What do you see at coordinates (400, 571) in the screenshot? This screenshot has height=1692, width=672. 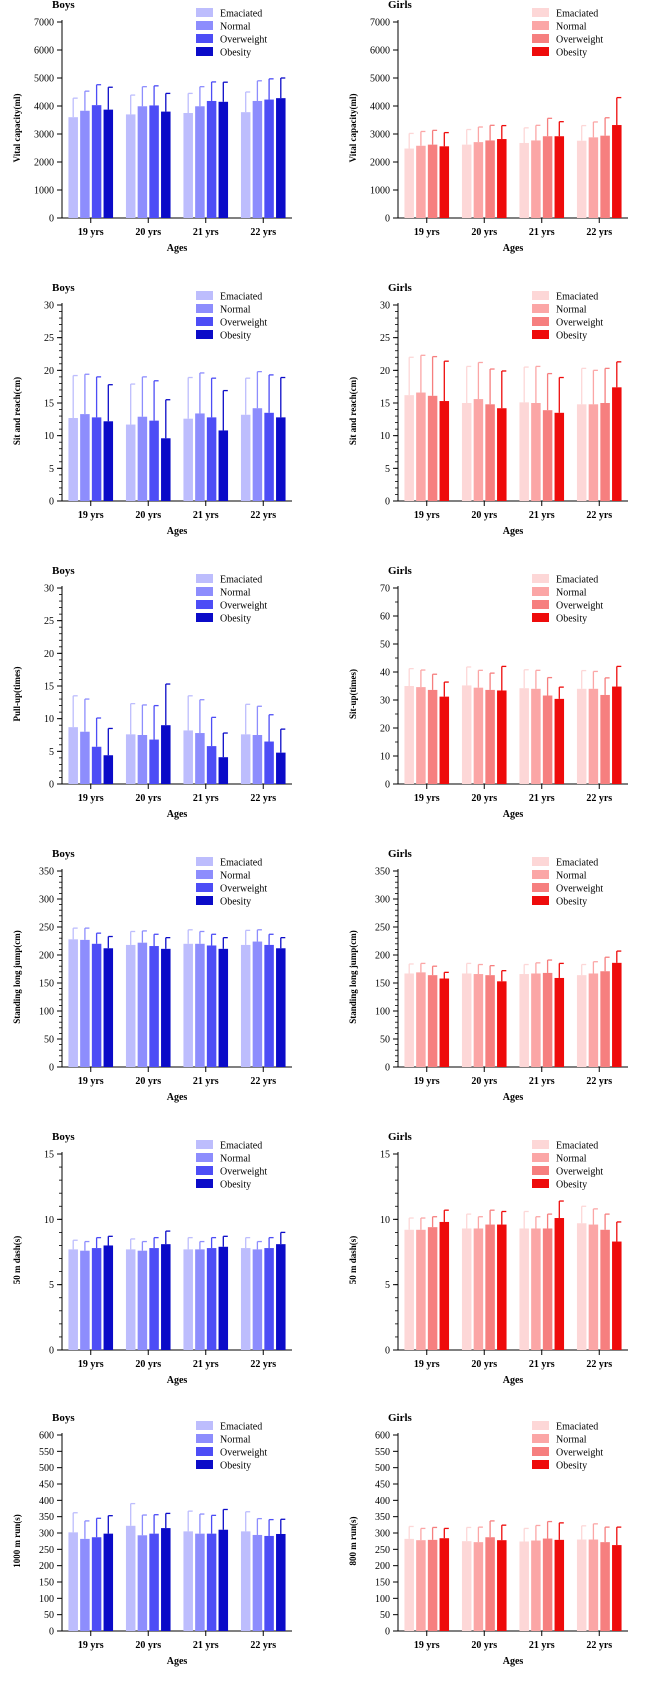 I see `panel-label: Girls` at bounding box center [400, 571].